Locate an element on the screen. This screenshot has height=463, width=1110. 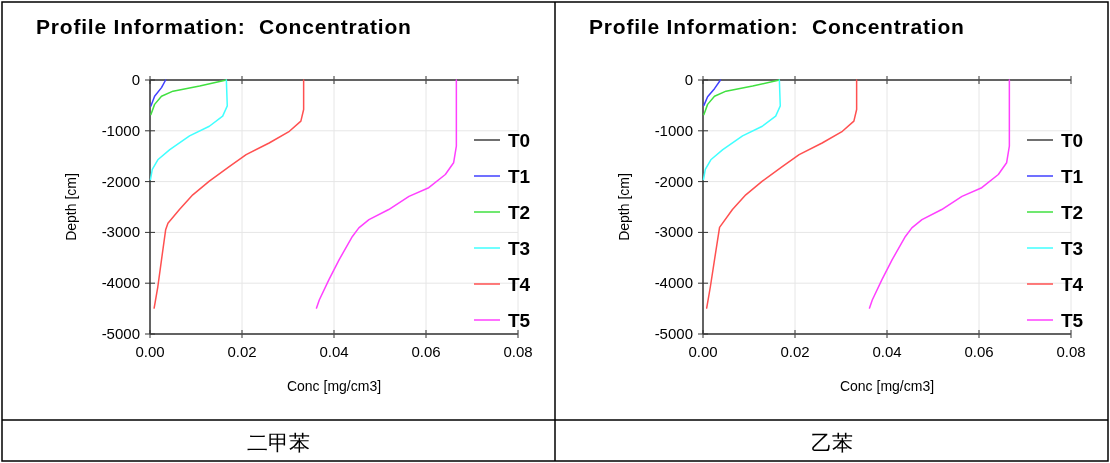
text: 乙苯 is located at coordinates (831, 442).